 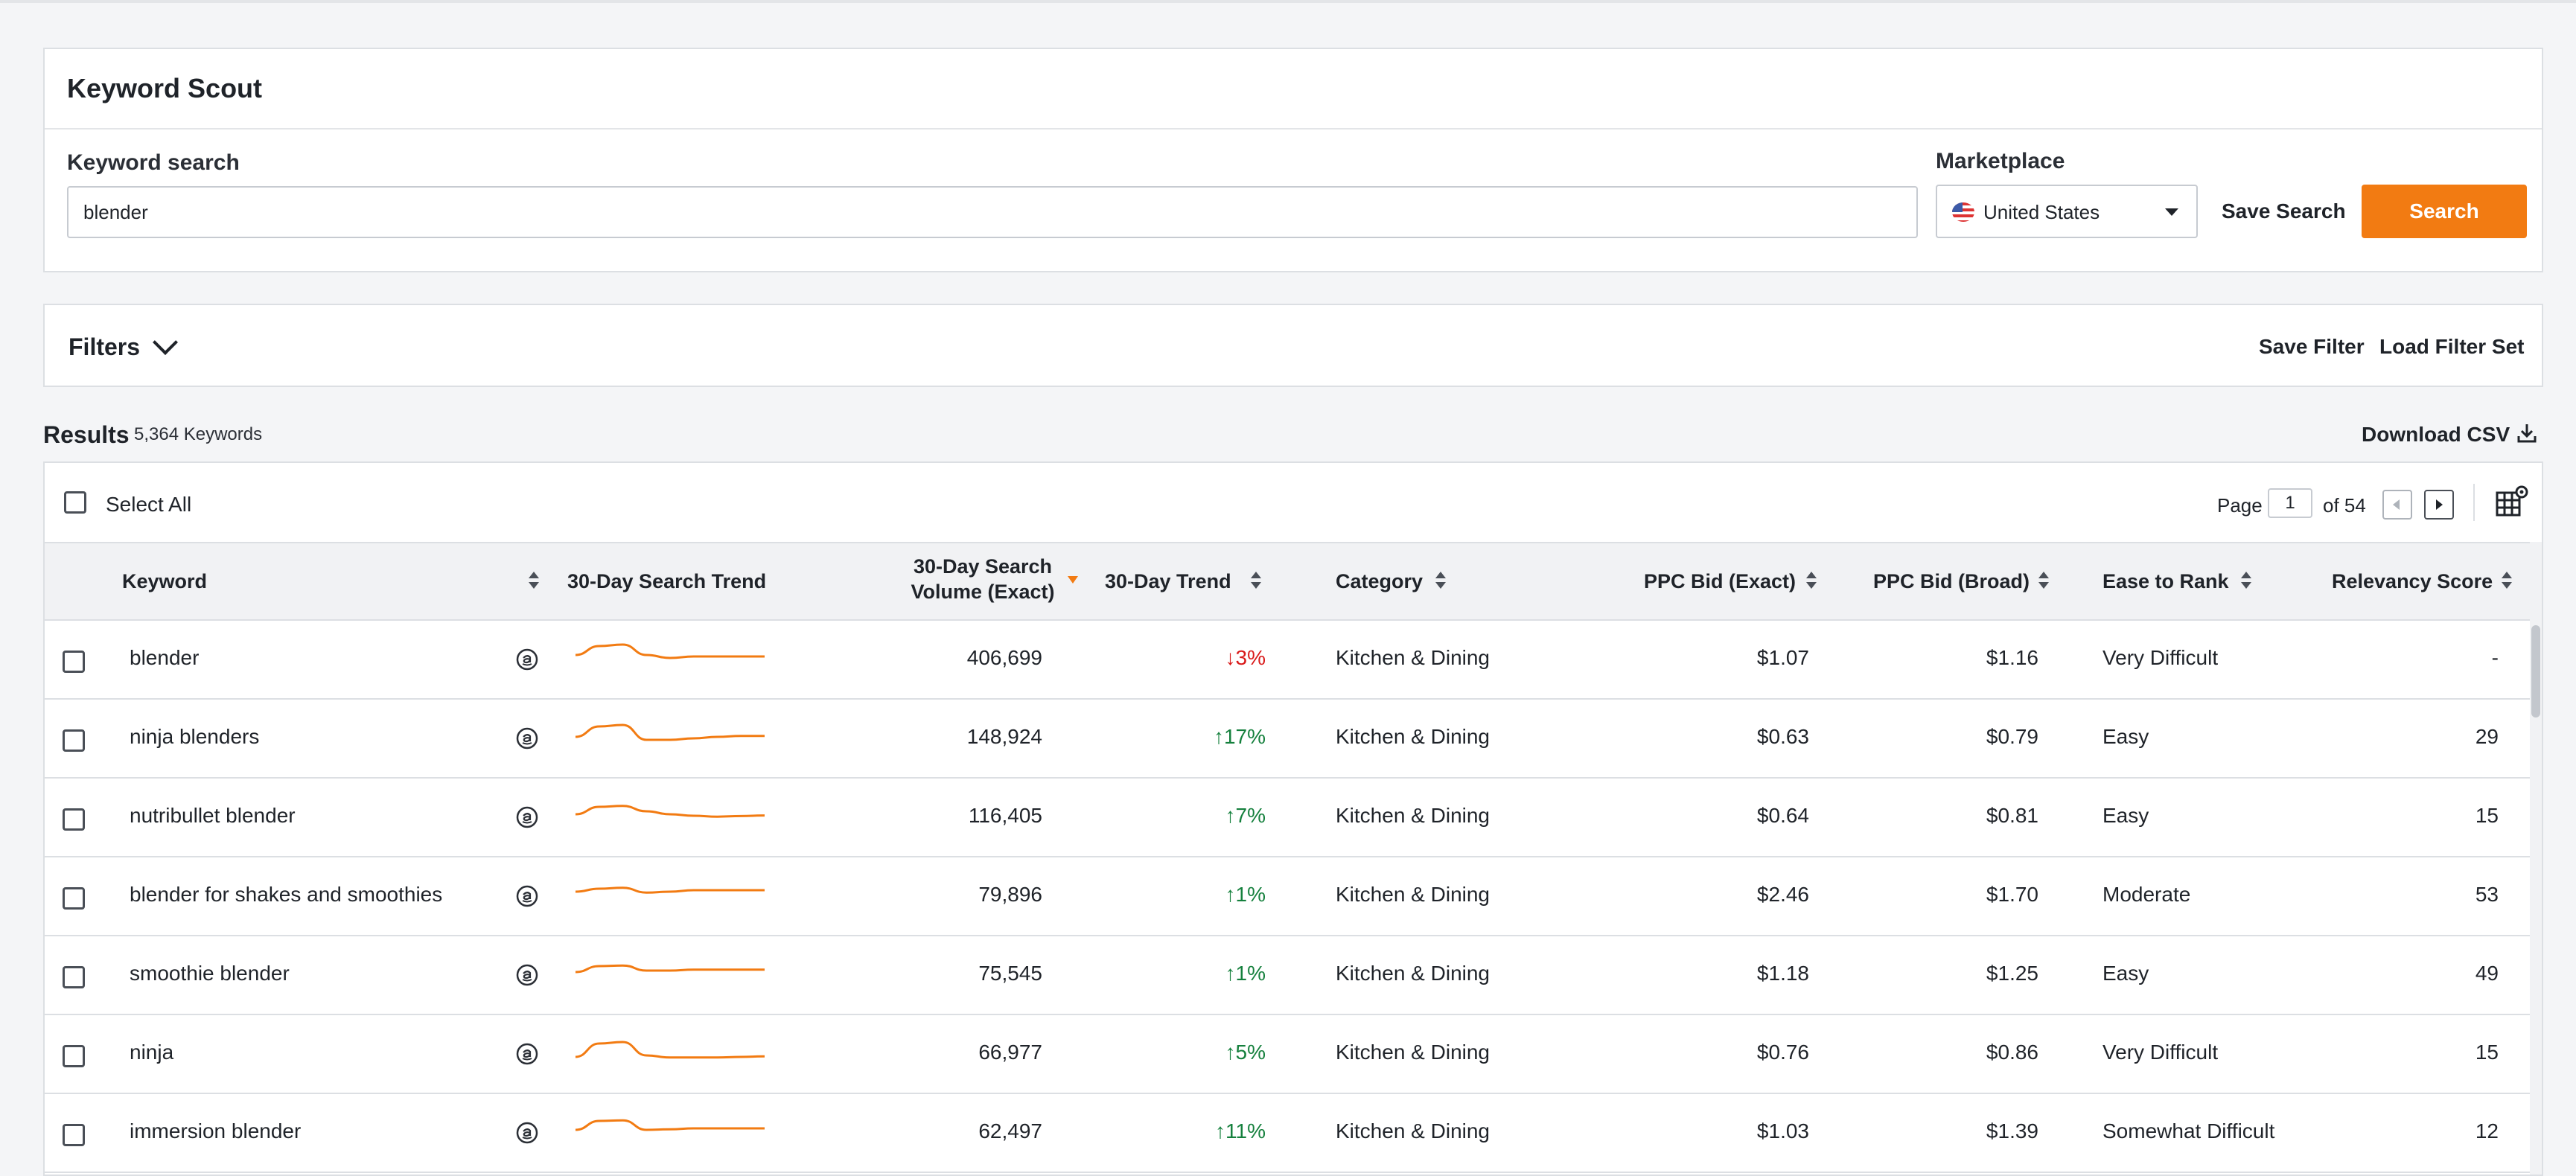 What do you see at coordinates (2527, 433) in the screenshot?
I see `download-icon` at bounding box center [2527, 433].